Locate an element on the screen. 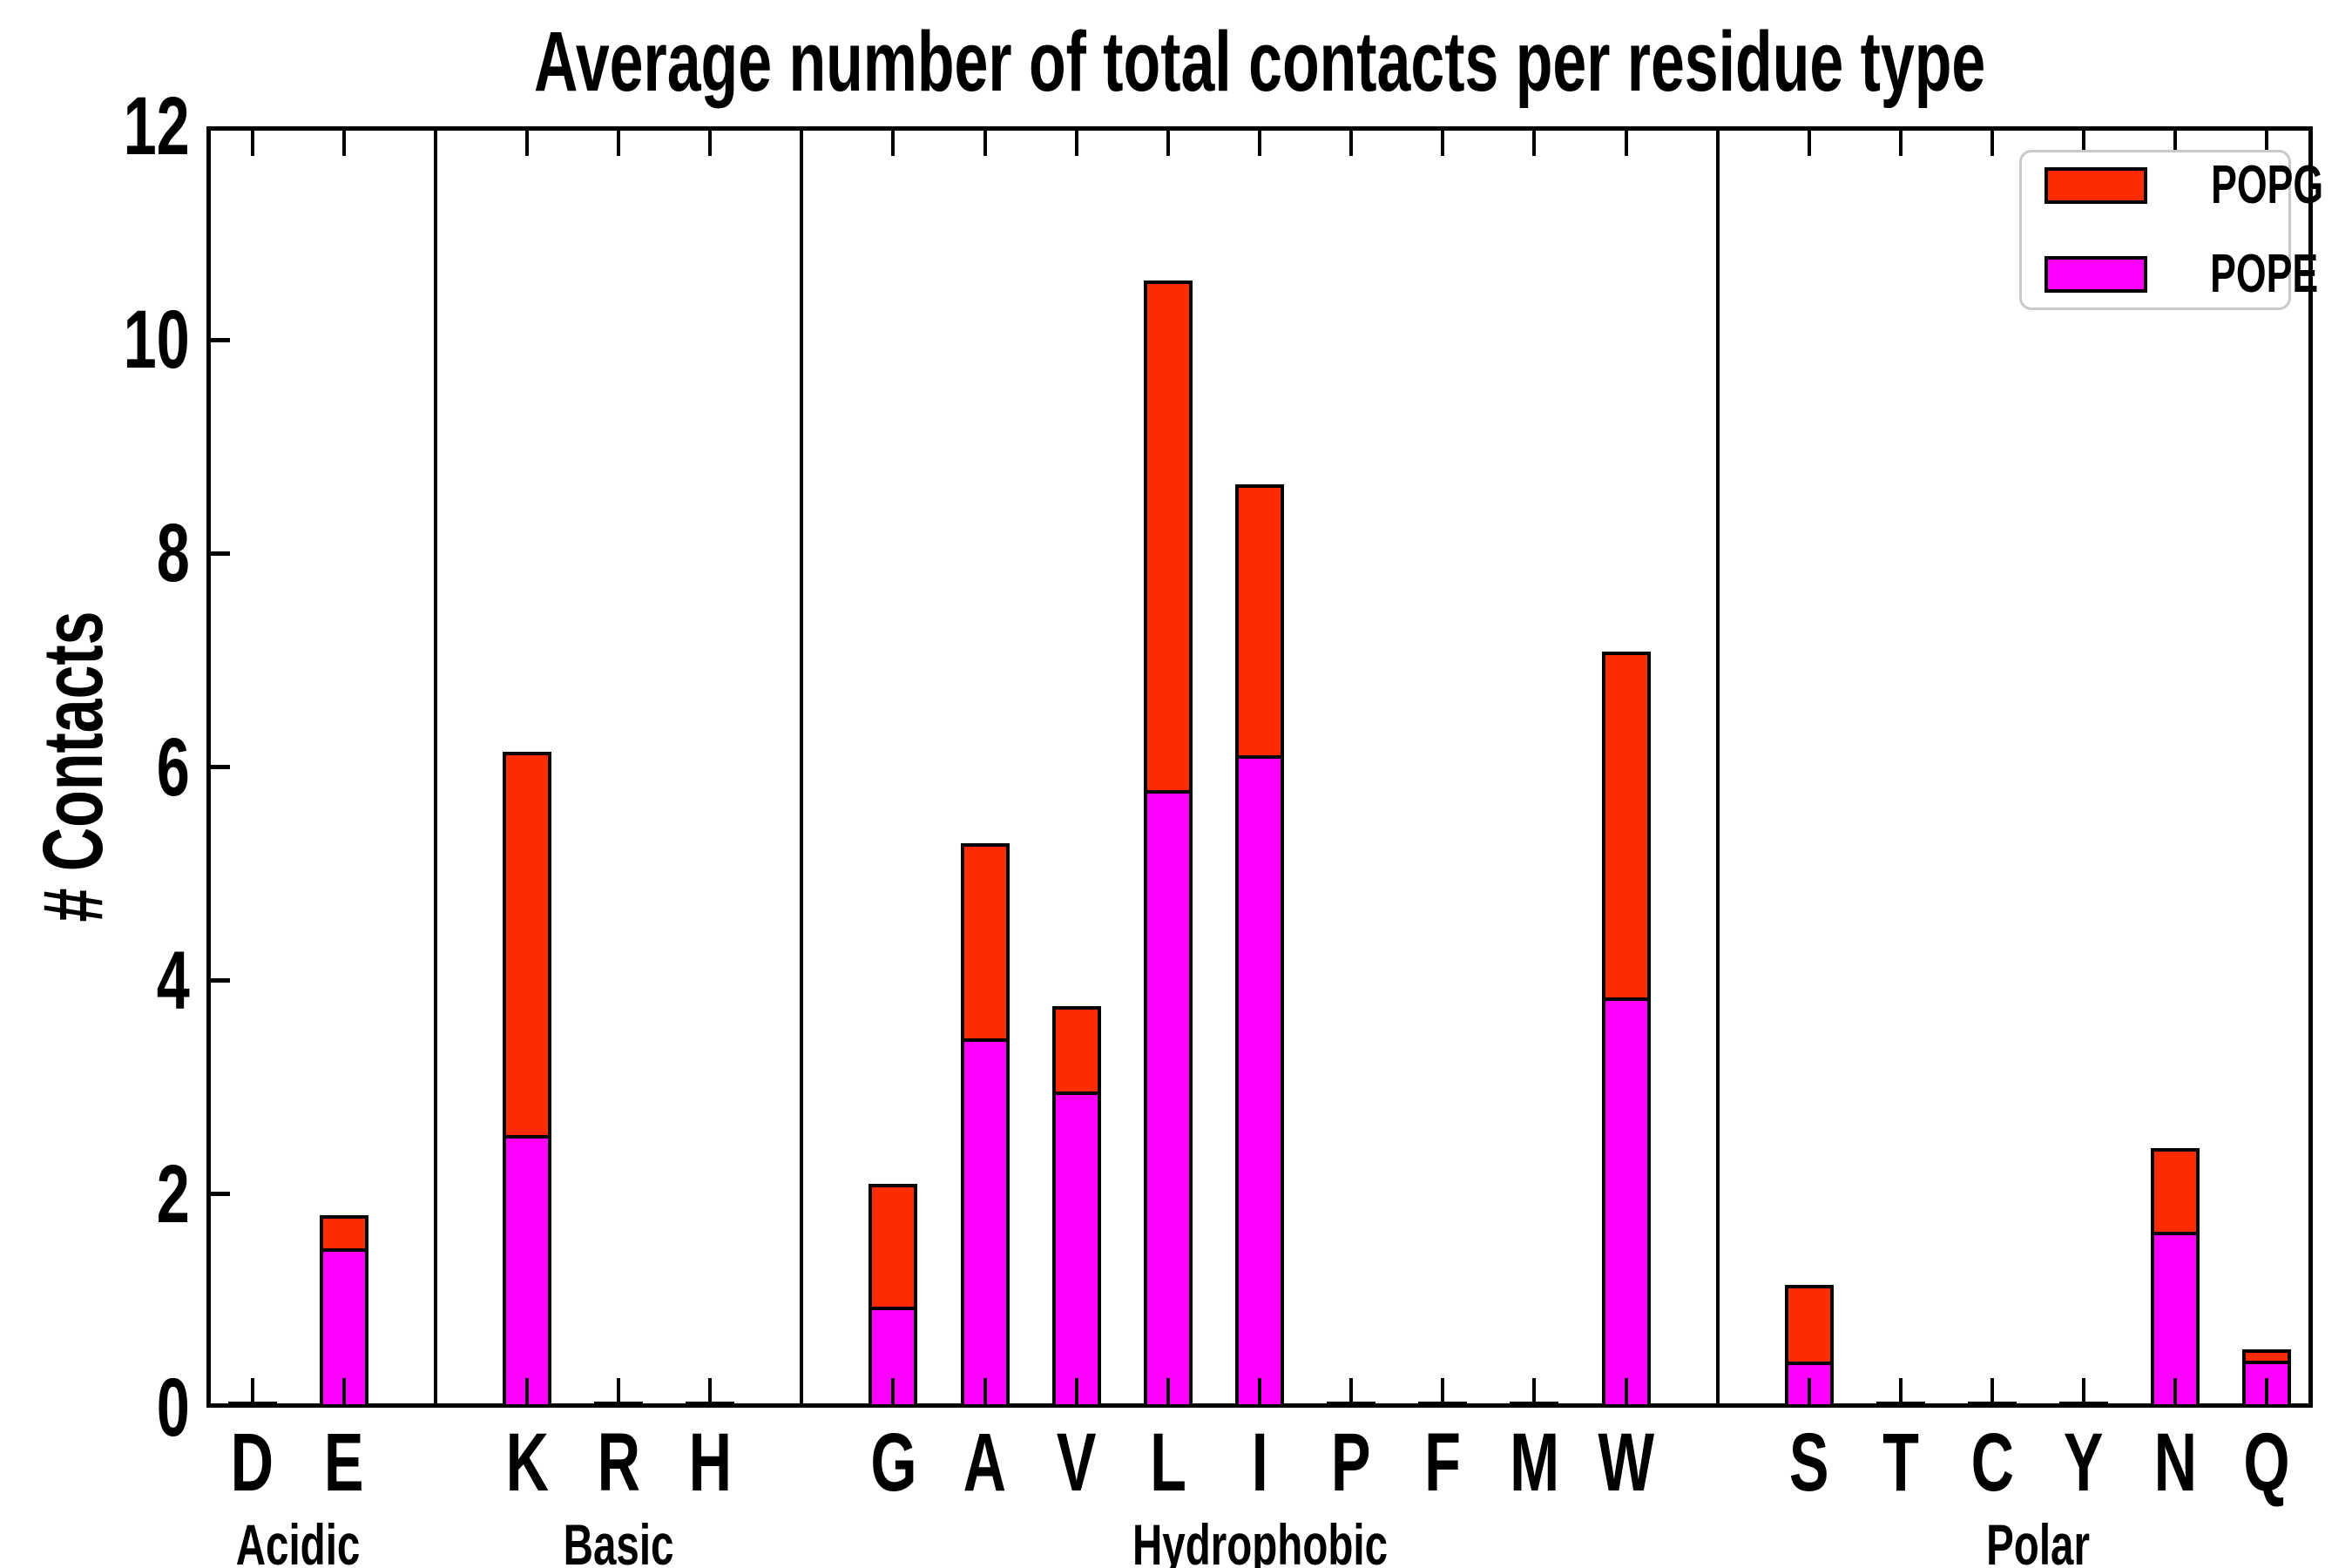 This screenshot has height=1568, width=2352. x-category-label-text: H is located at coordinates (710, 1462).